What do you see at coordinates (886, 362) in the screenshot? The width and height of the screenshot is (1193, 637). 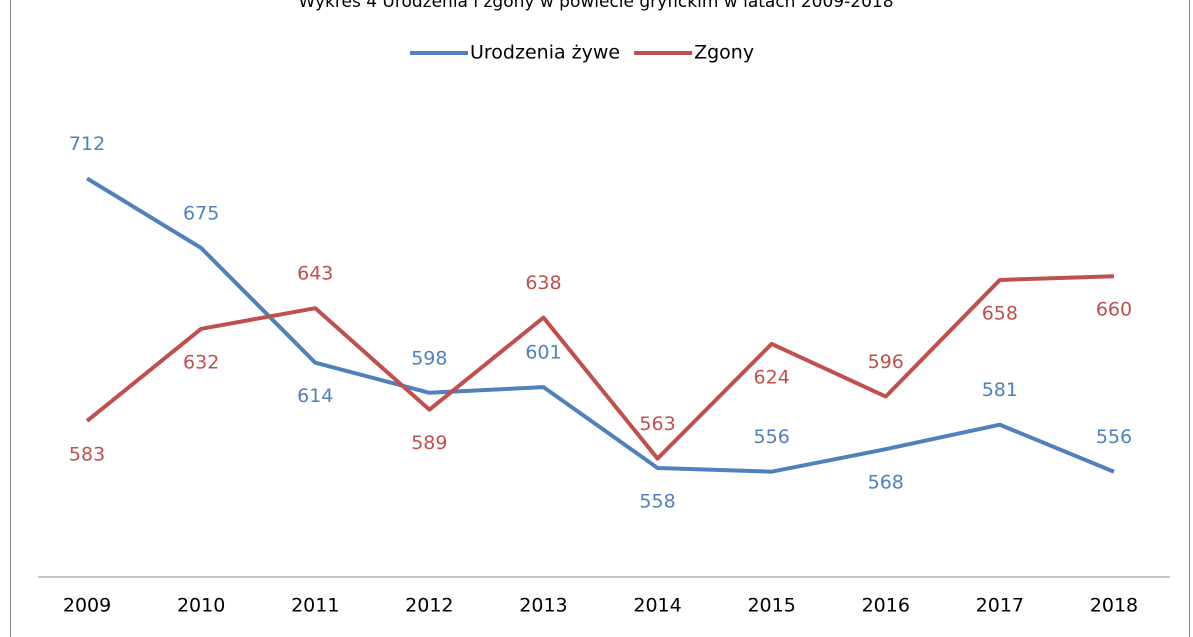 I see `data-label: 596` at bounding box center [886, 362].